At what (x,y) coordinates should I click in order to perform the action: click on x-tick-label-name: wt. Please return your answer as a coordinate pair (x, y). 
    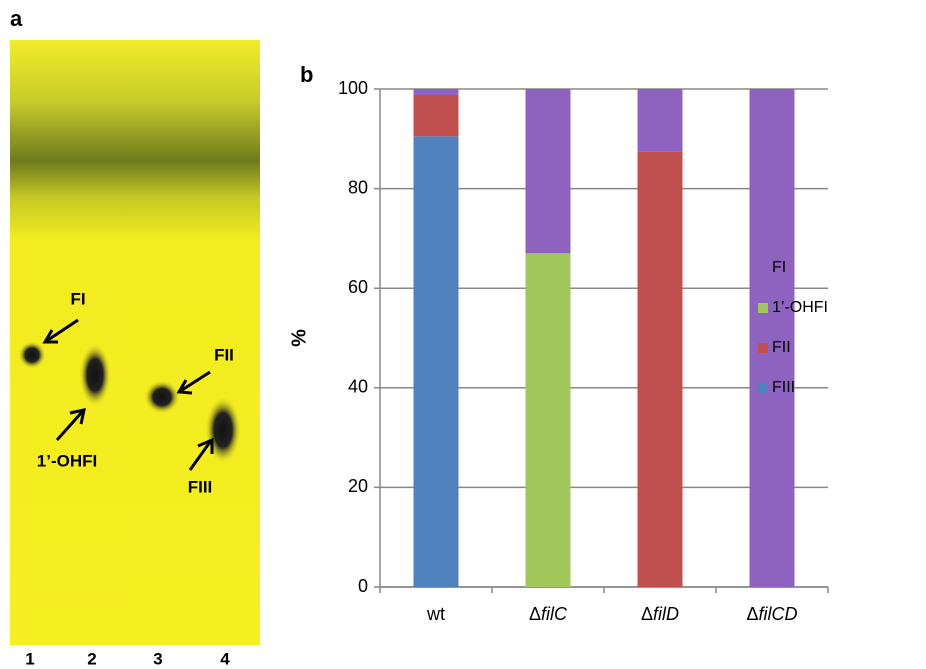
    Looking at the image, I should click on (435, 614).